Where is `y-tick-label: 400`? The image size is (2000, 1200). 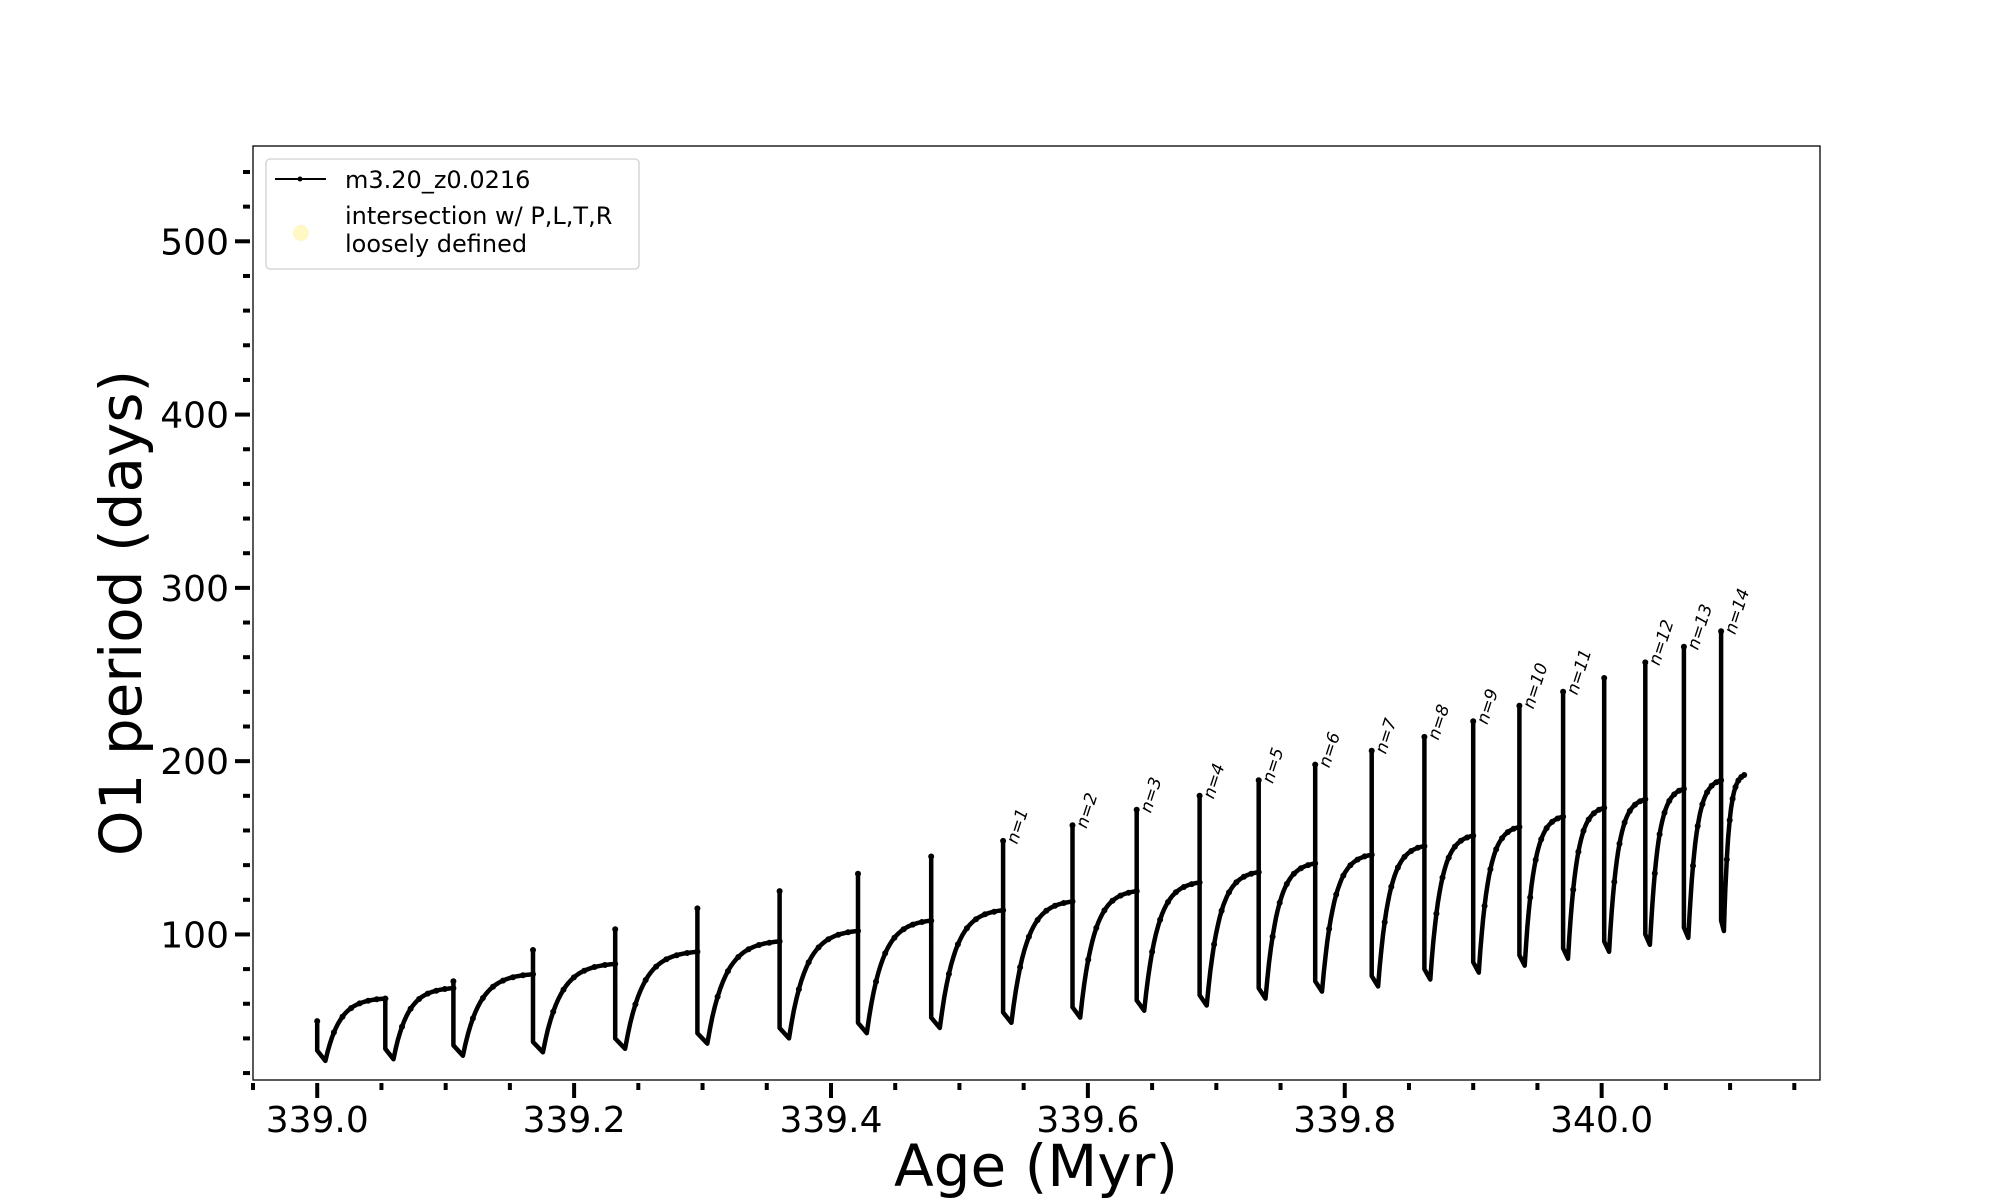
y-tick-label: 400 is located at coordinates (194, 416).